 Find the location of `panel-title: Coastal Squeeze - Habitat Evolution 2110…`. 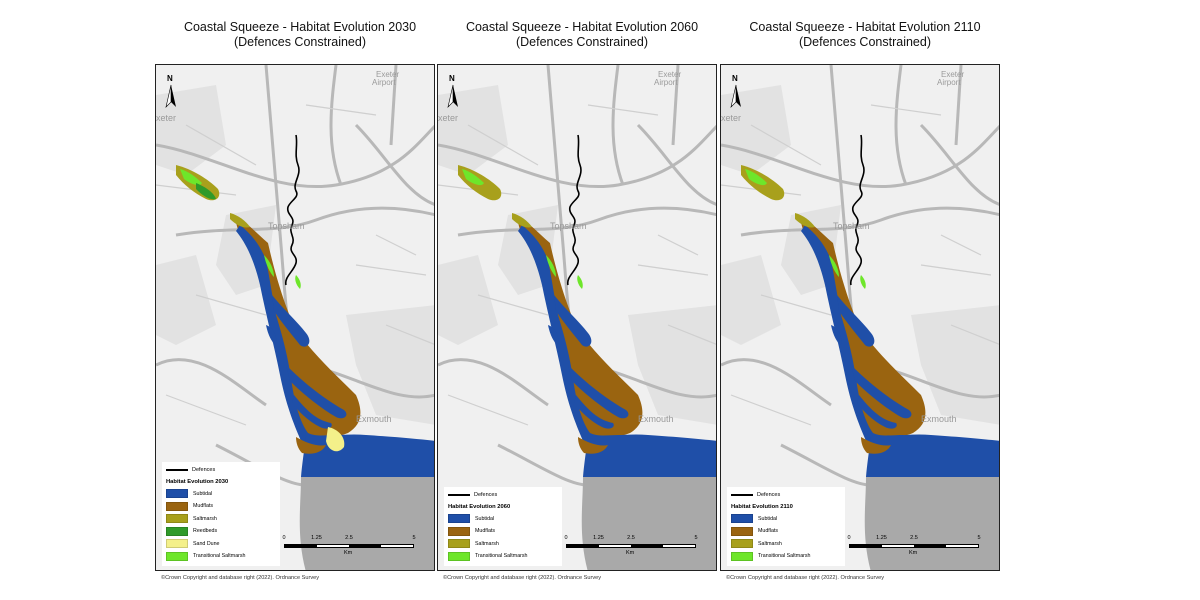

panel-title: Coastal Squeeze - Habitat Evolution 2110… is located at coordinates (865, 35).